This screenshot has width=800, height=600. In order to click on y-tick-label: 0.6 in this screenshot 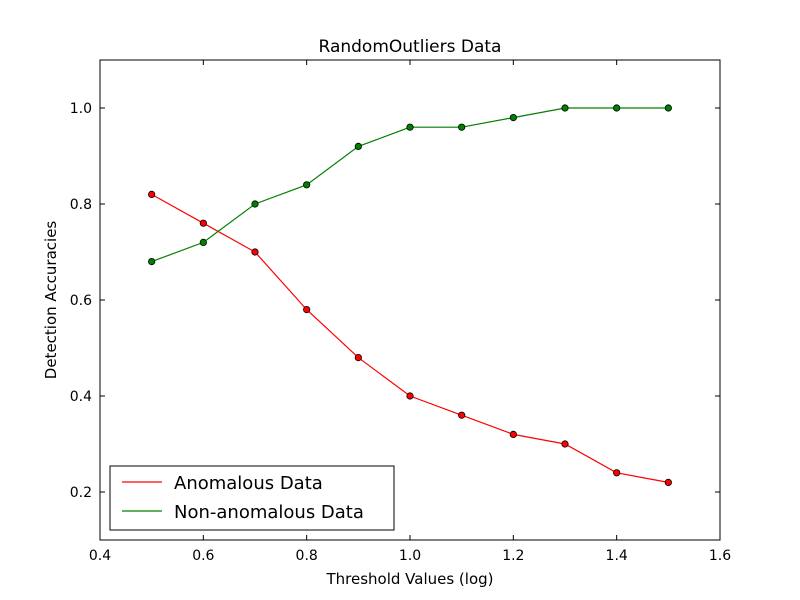, I will do `click(81, 301)`.